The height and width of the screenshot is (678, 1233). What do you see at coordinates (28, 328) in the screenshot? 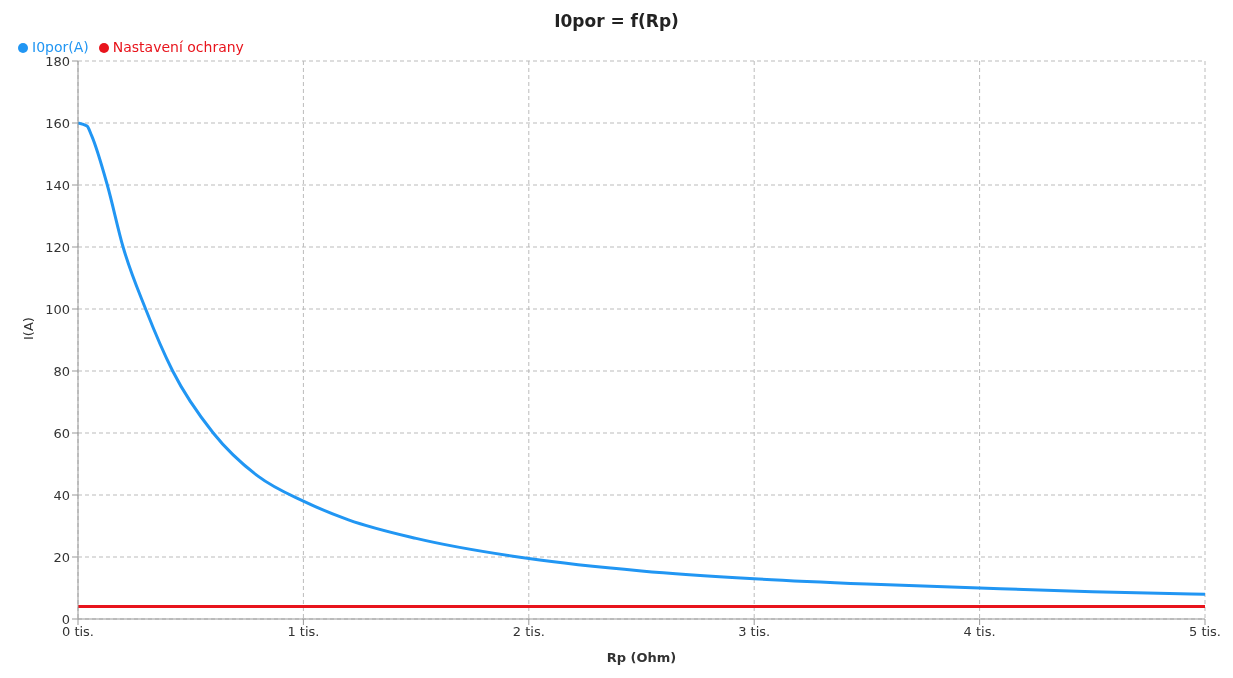
I see `y-axis-title: I(A)` at bounding box center [28, 328].